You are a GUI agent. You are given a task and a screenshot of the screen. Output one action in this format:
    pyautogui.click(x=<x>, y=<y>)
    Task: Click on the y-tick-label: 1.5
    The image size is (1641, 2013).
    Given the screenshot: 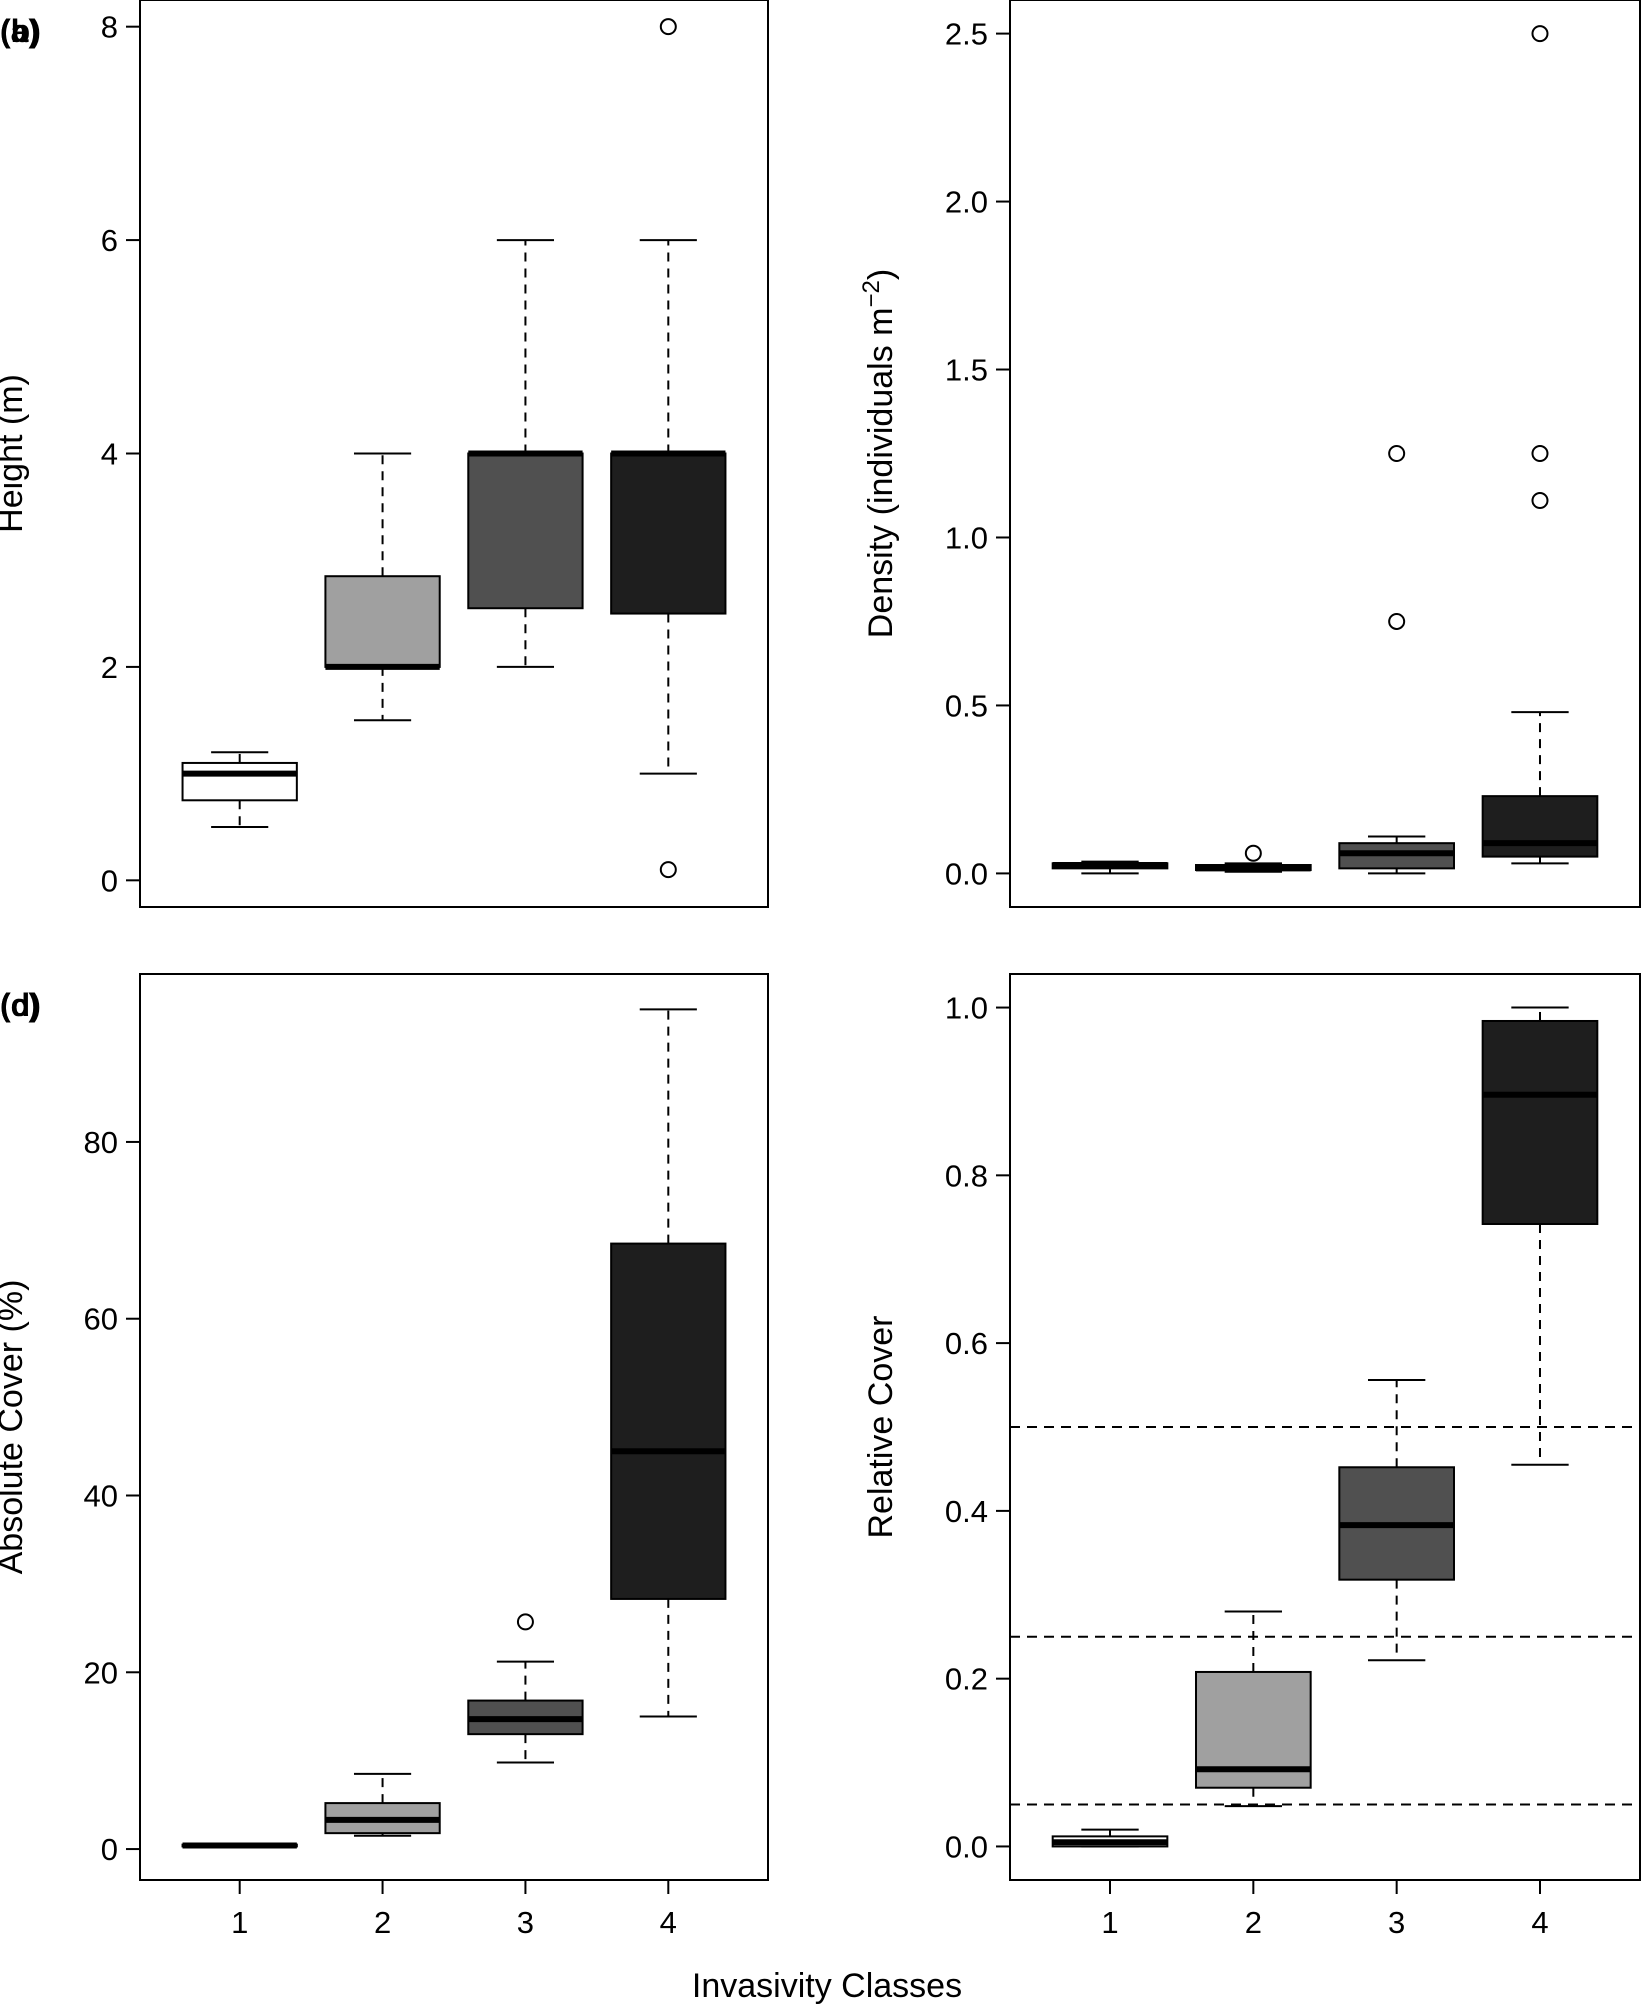 What is the action you would take?
    pyautogui.click(x=966, y=370)
    